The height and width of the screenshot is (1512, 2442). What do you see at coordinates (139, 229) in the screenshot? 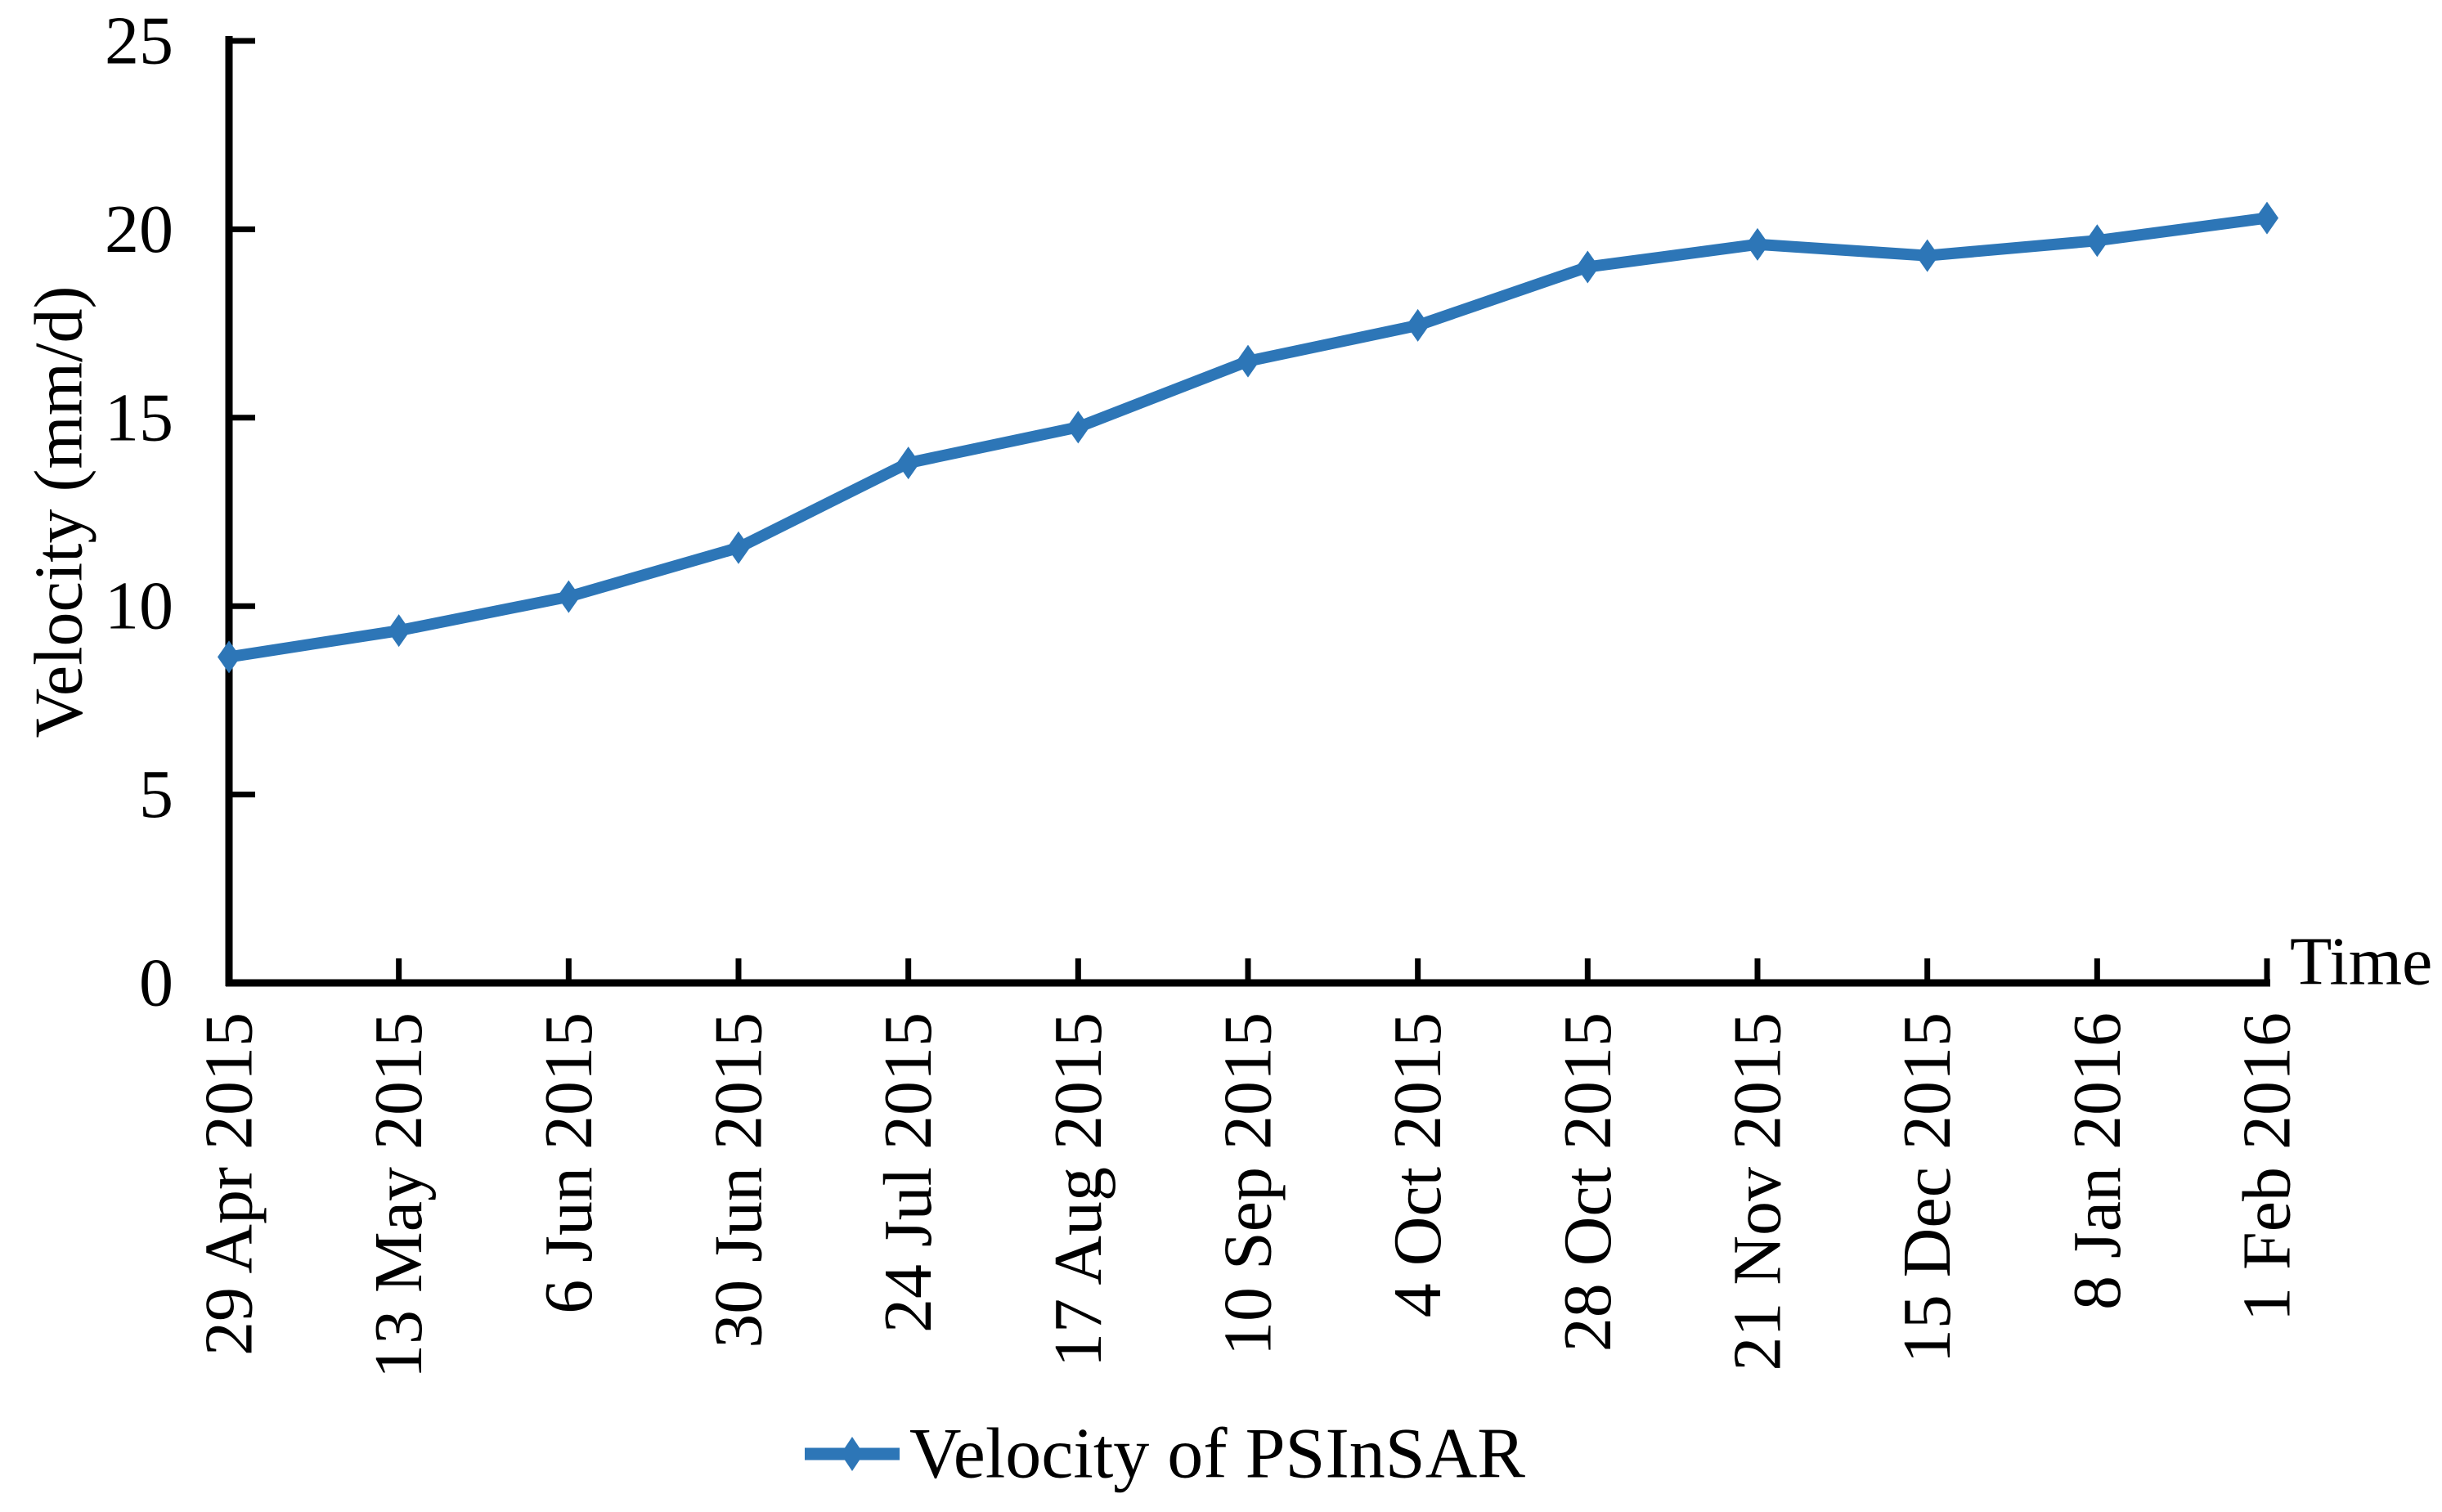
I see `y-tick-label: 20` at bounding box center [139, 229].